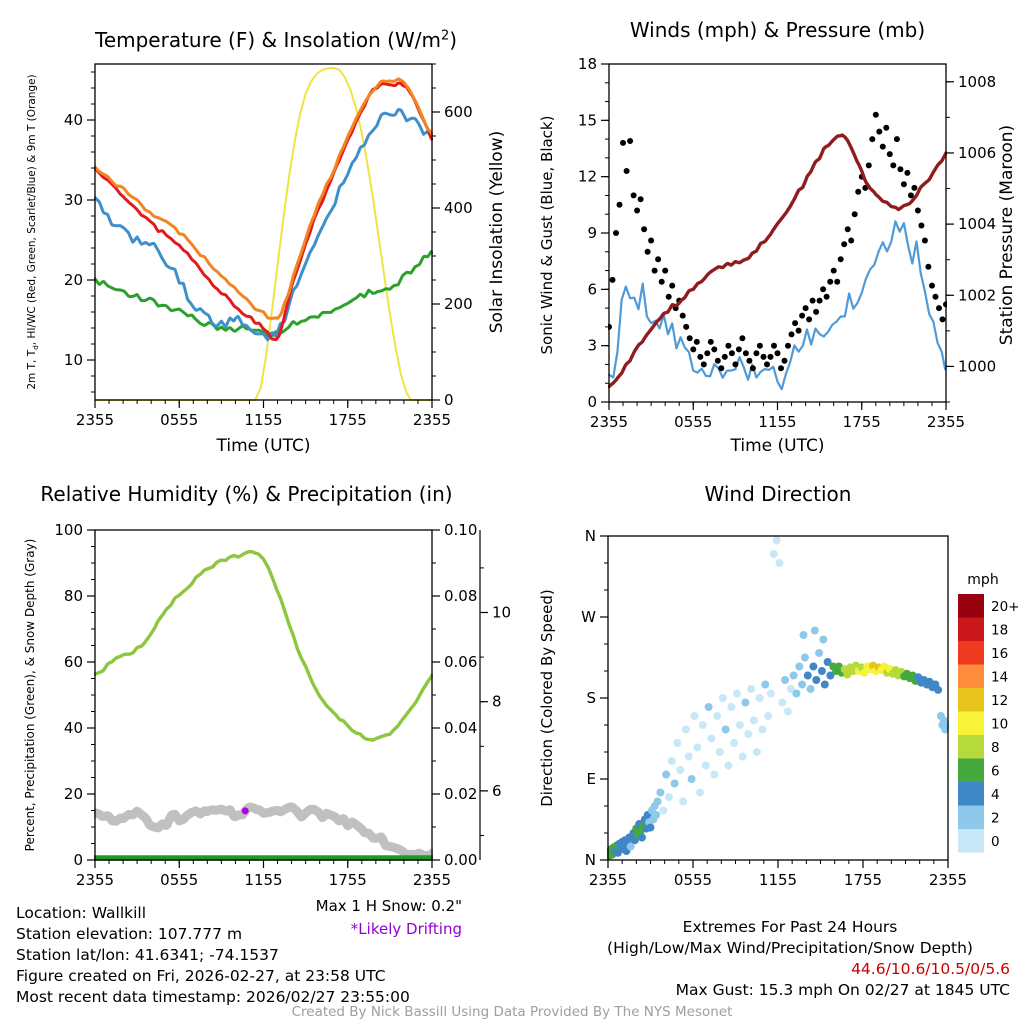 The image size is (1024, 1024). Describe the element at coordinates (1007, 235) in the screenshot. I see `pressure-yaxis-title: Station Pressure (Maroon)` at that location.